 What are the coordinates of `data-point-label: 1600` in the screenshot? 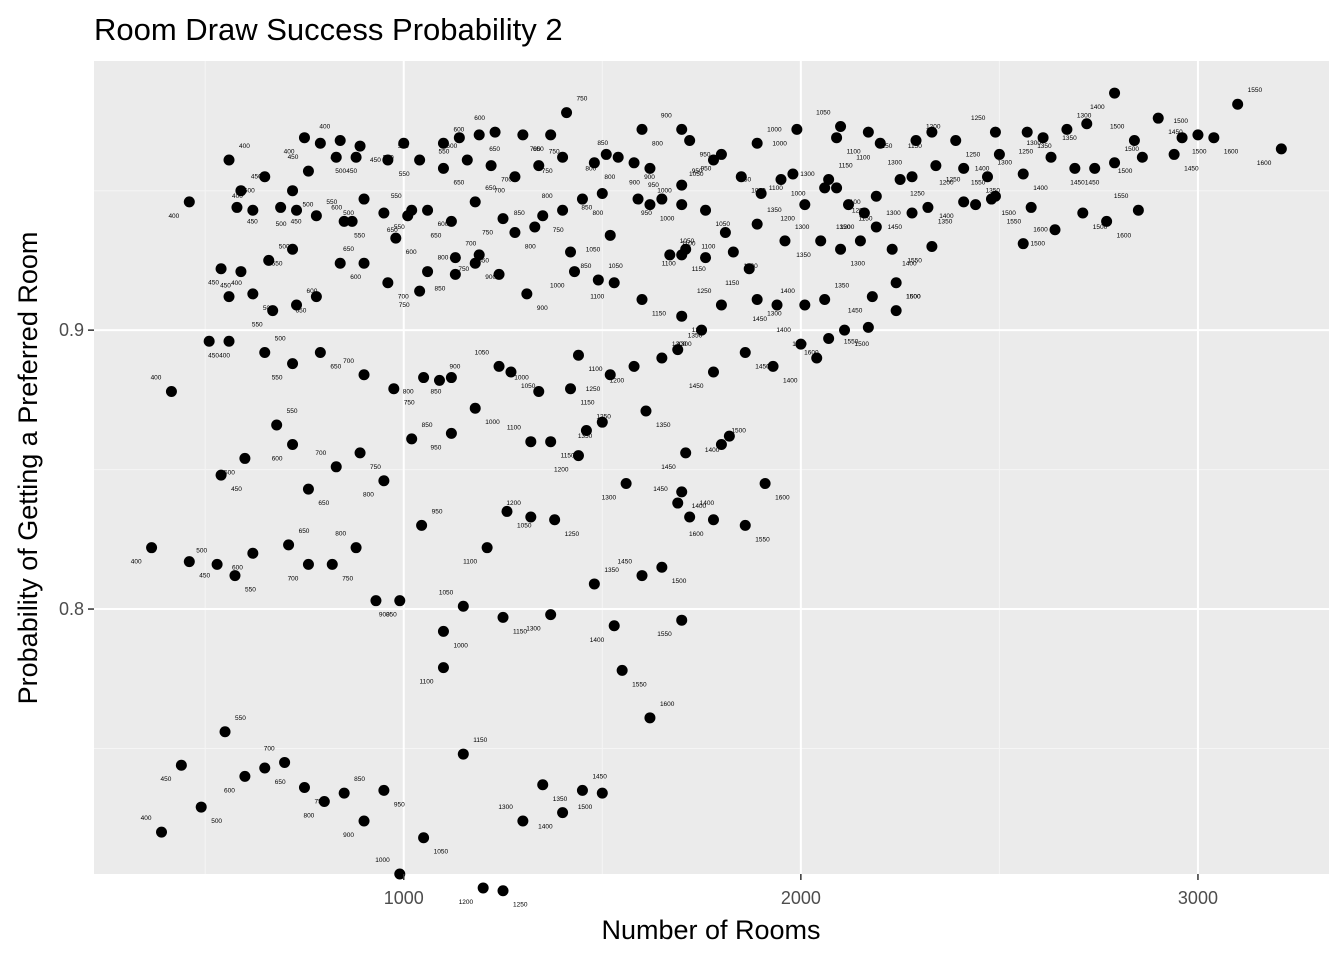 It's located at (782, 498).